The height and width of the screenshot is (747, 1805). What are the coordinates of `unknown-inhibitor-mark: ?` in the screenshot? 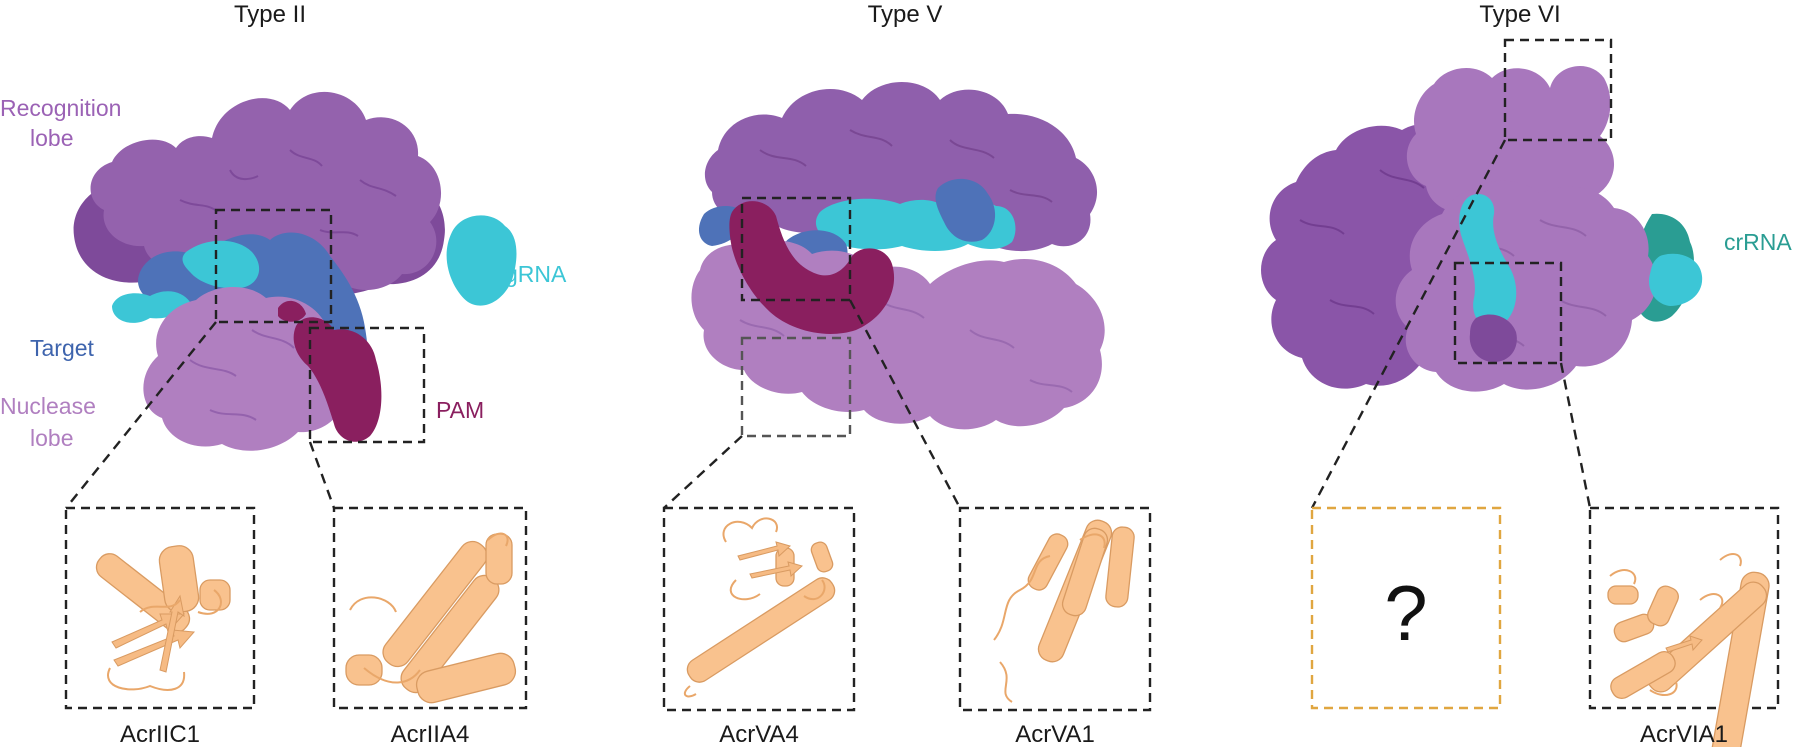 It's located at (1405, 613).